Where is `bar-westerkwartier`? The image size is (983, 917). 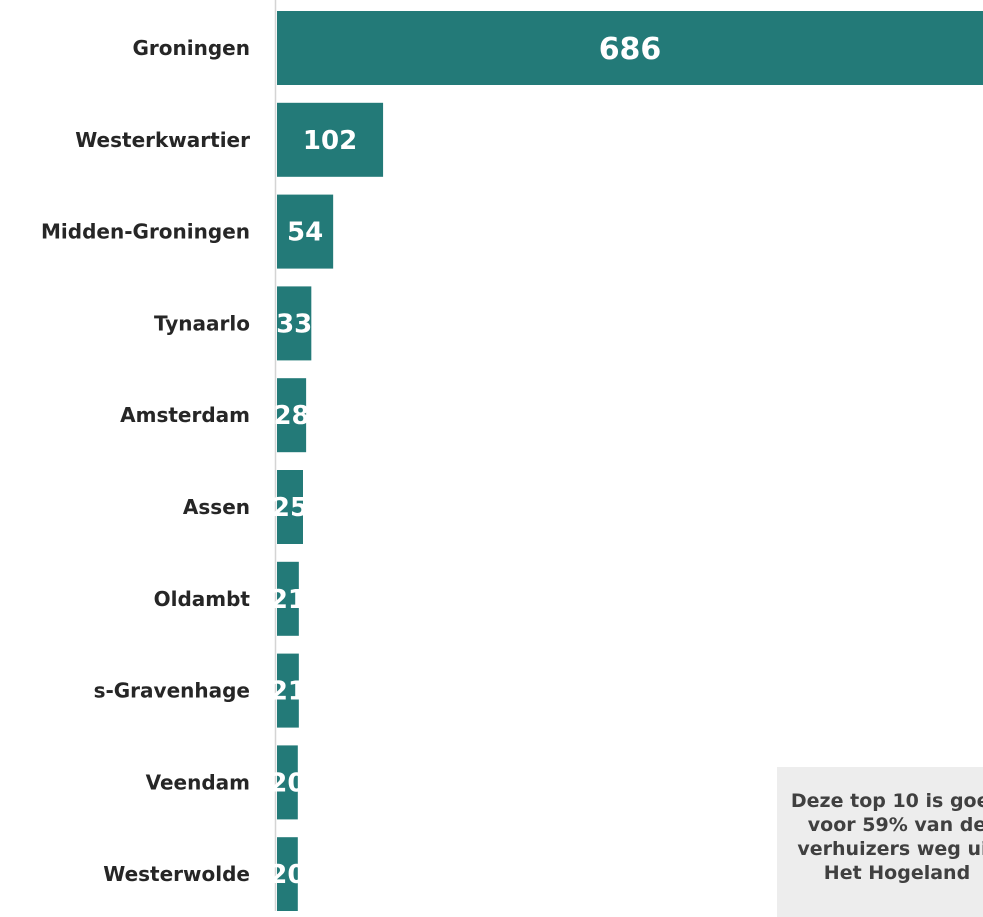 bar-westerkwartier is located at coordinates (330, 139).